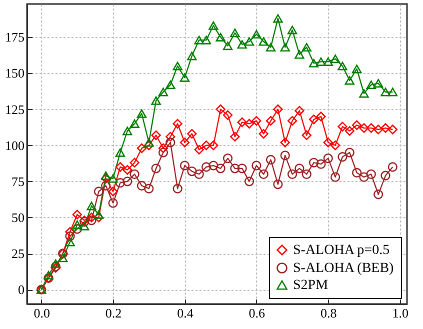 This screenshot has height=329, width=423. Describe the element at coordinates (14, 73) in the screenshot. I see `y-tick-label: 150` at that location.